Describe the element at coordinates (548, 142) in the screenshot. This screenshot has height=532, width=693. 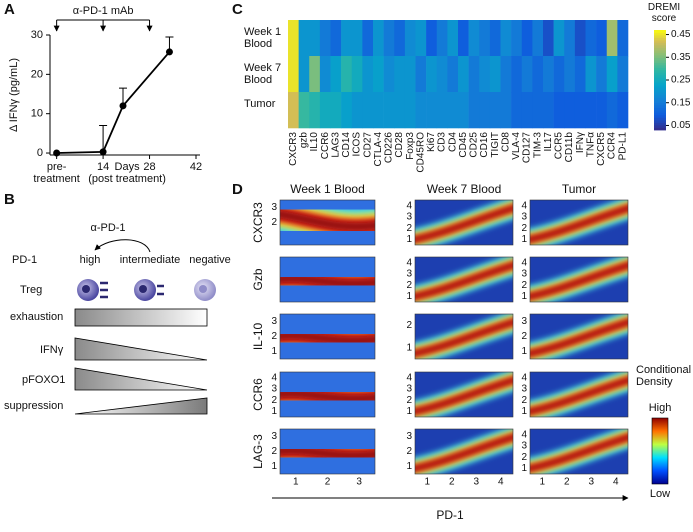
I see `column-label: IL17` at that location.